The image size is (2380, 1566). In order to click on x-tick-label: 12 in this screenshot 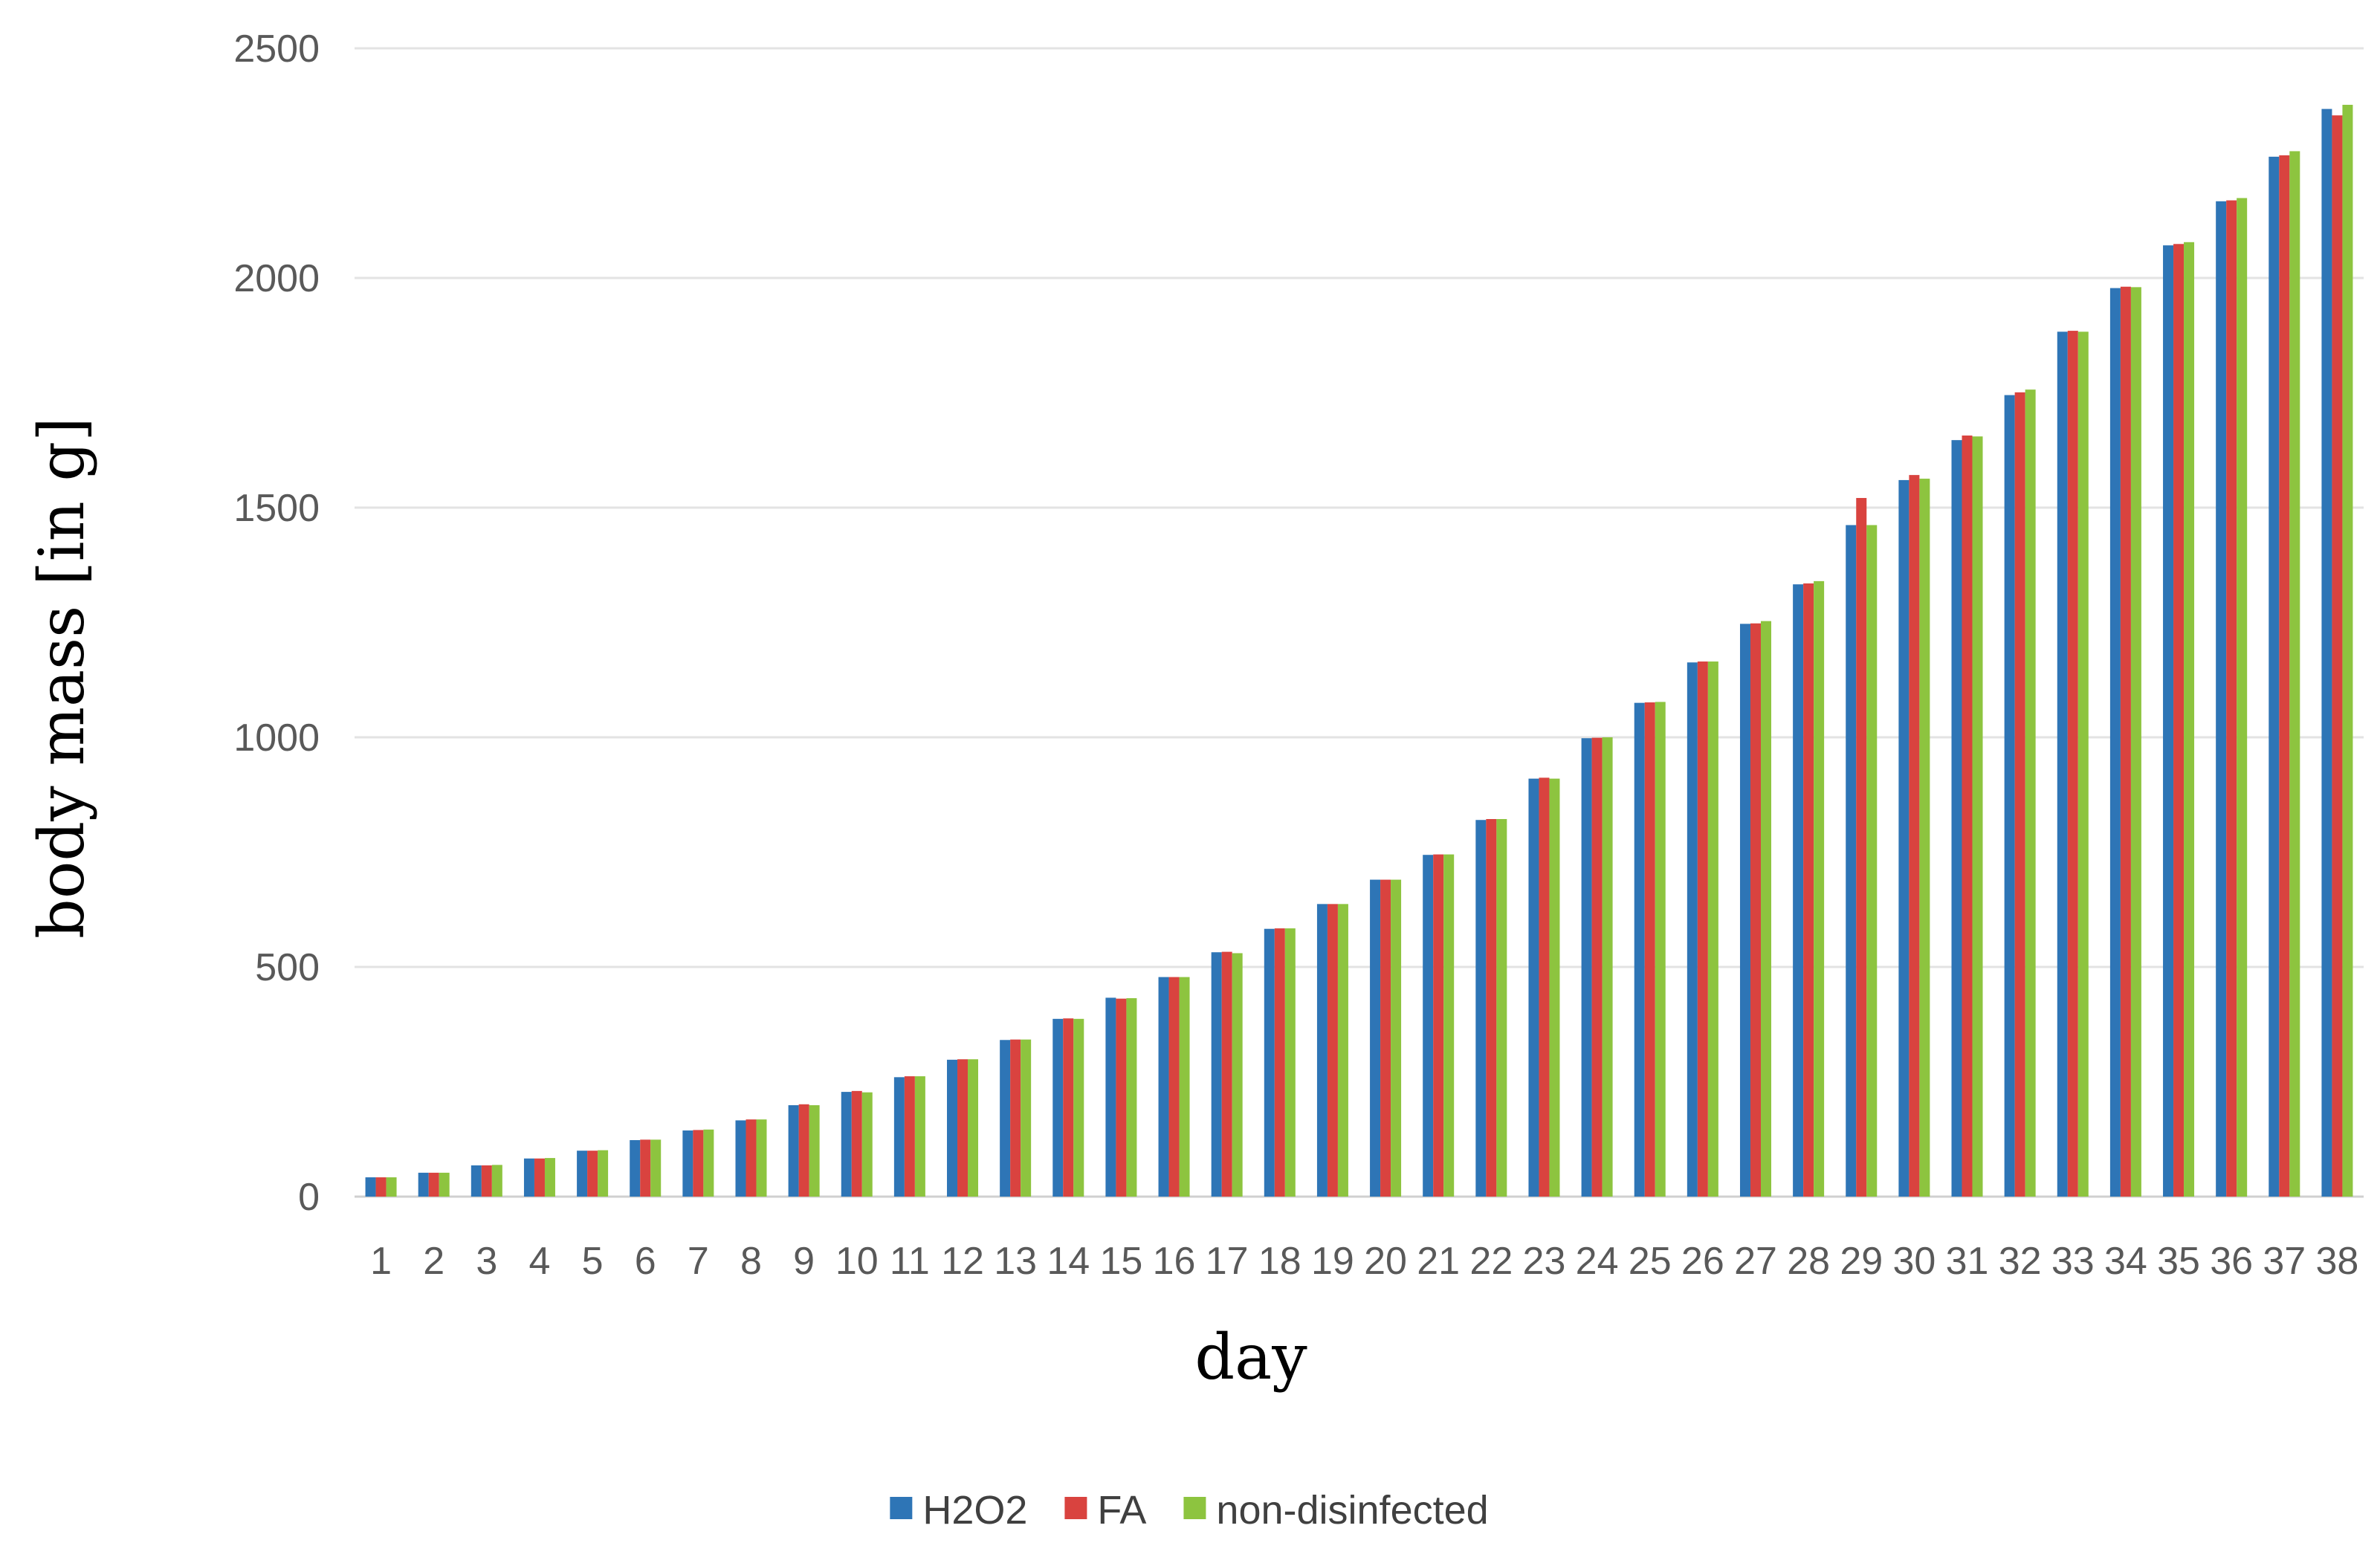, I will do `click(963, 1261)`.